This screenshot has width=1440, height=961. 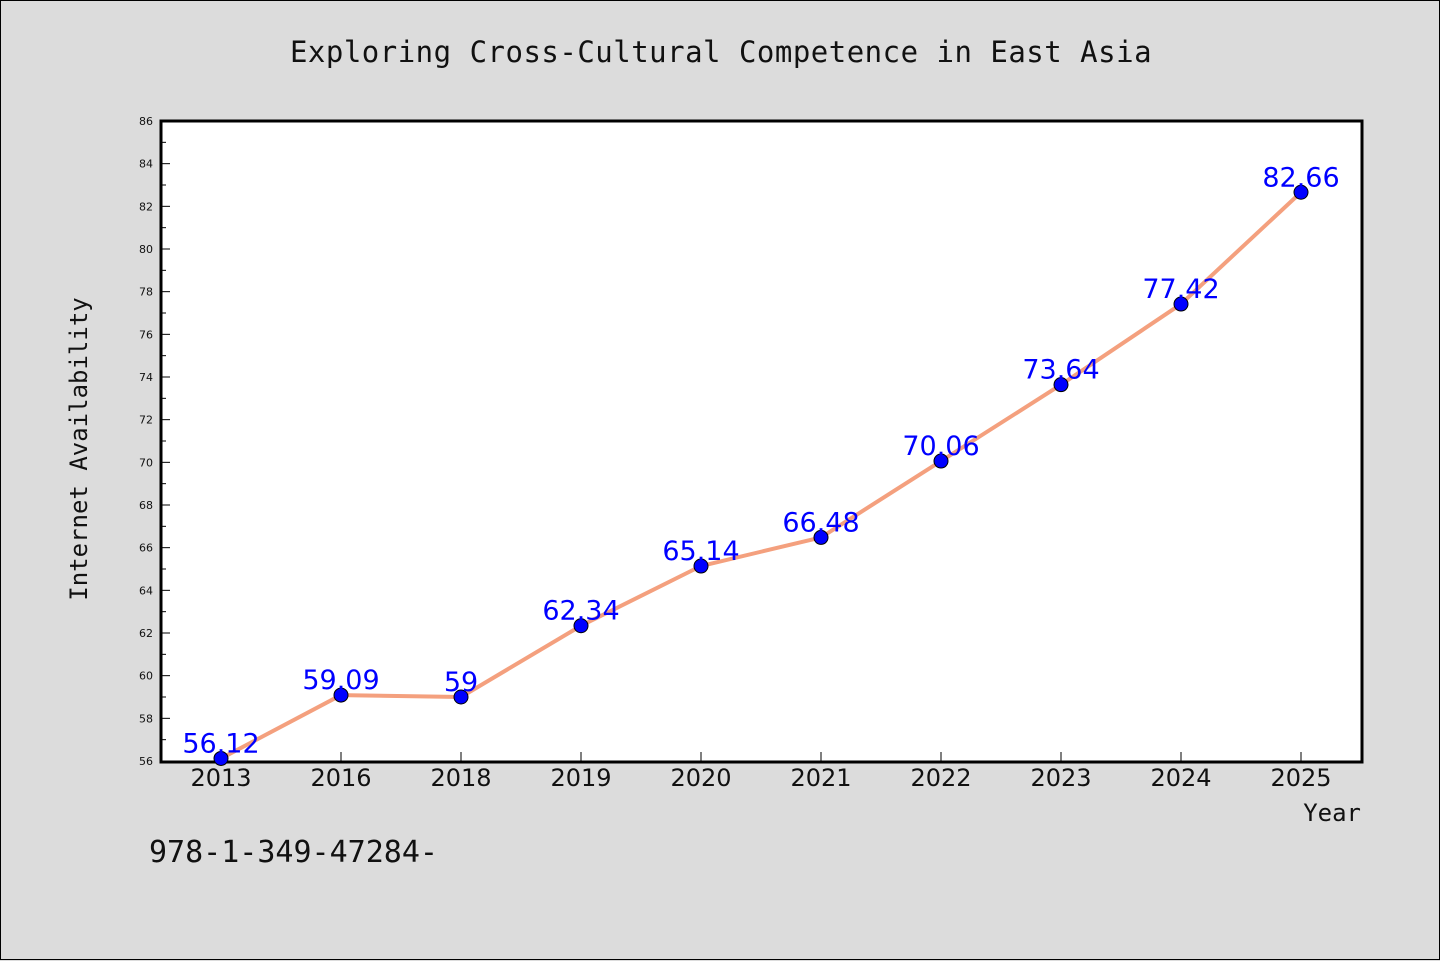 I want to click on y-tick-label: 82, so click(x=146, y=206).